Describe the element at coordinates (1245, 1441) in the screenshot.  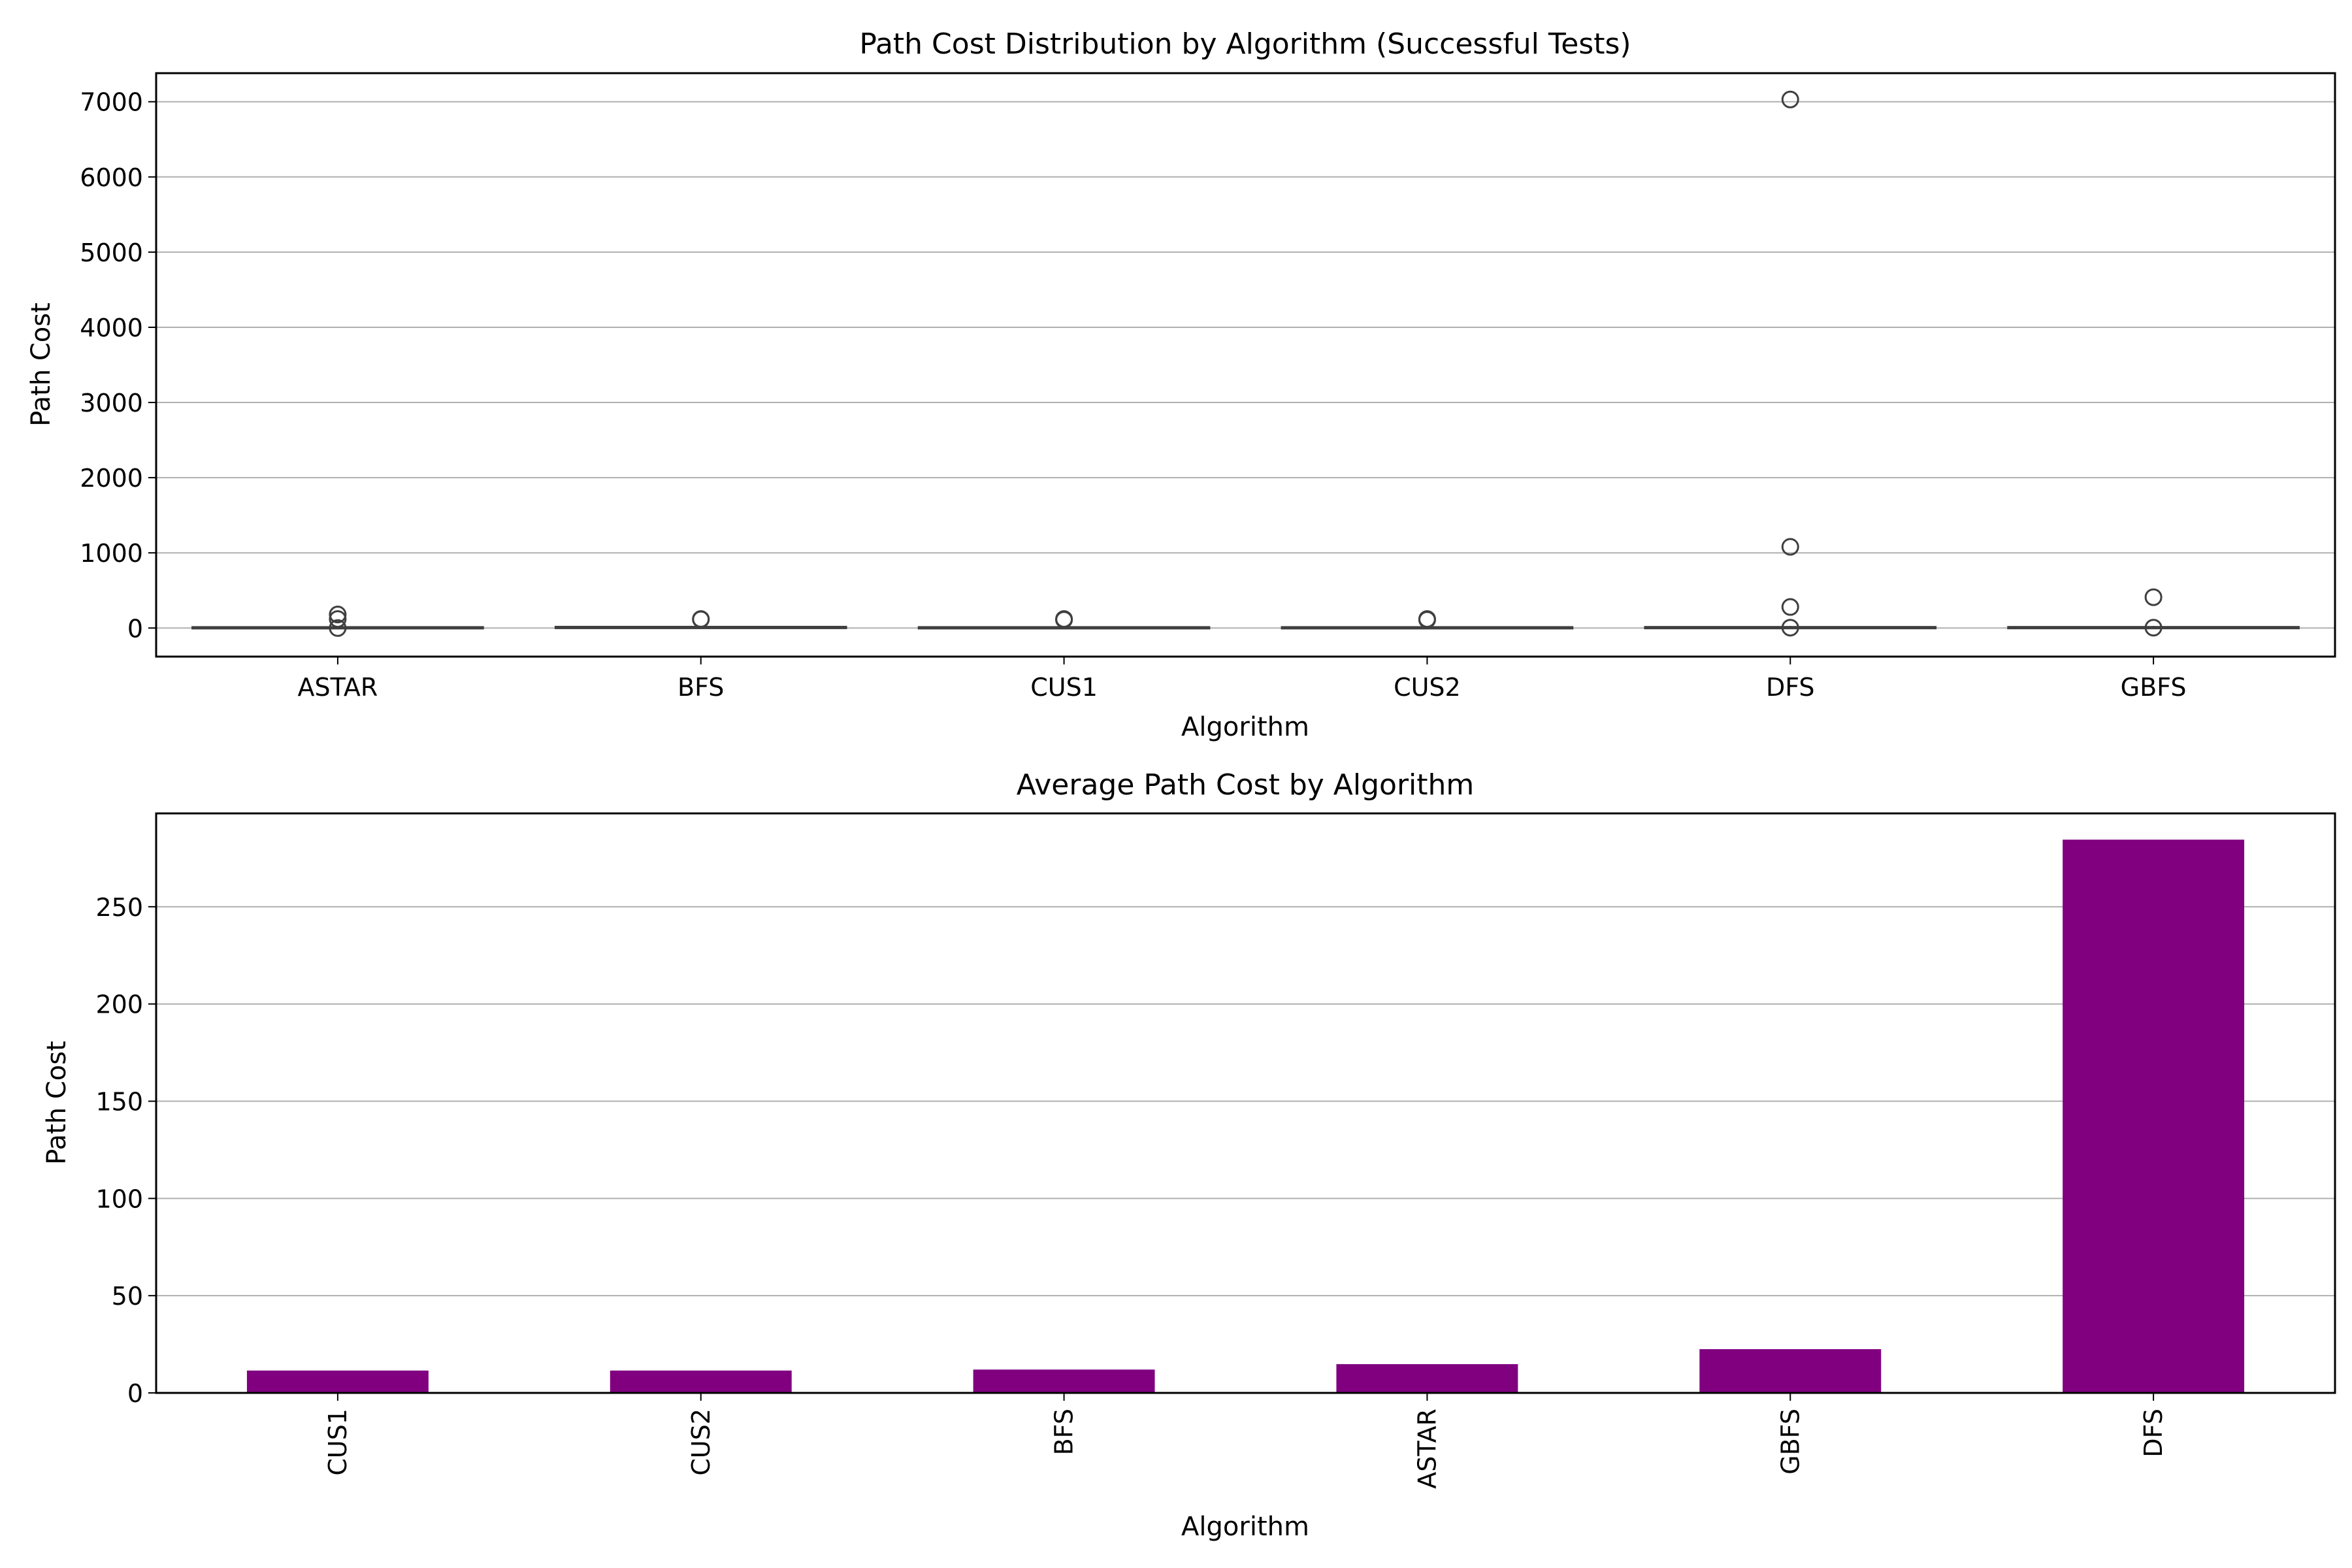
I see `bar-chart-x-ticks: CUS1 CUS2 BFS ASTAR GBFS DFS` at that location.